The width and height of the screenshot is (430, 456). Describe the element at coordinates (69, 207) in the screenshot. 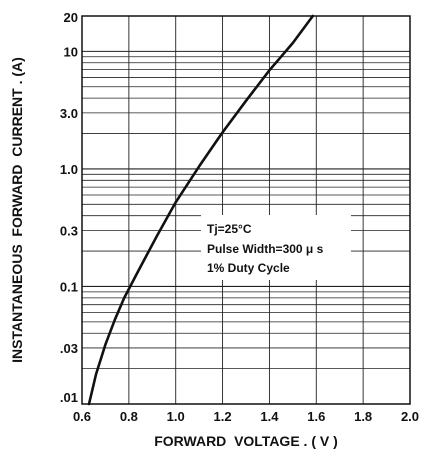

I see `y-tick-labels: 20 10 3.0 1.0 0.3 0.1 .03 .01` at that location.